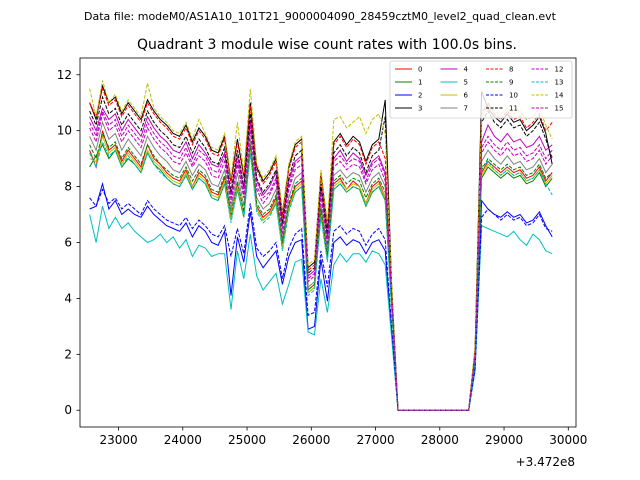  Describe the element at coordinates (68, 410) in the screenshot. I see `y-tick-label: 0` at that location.